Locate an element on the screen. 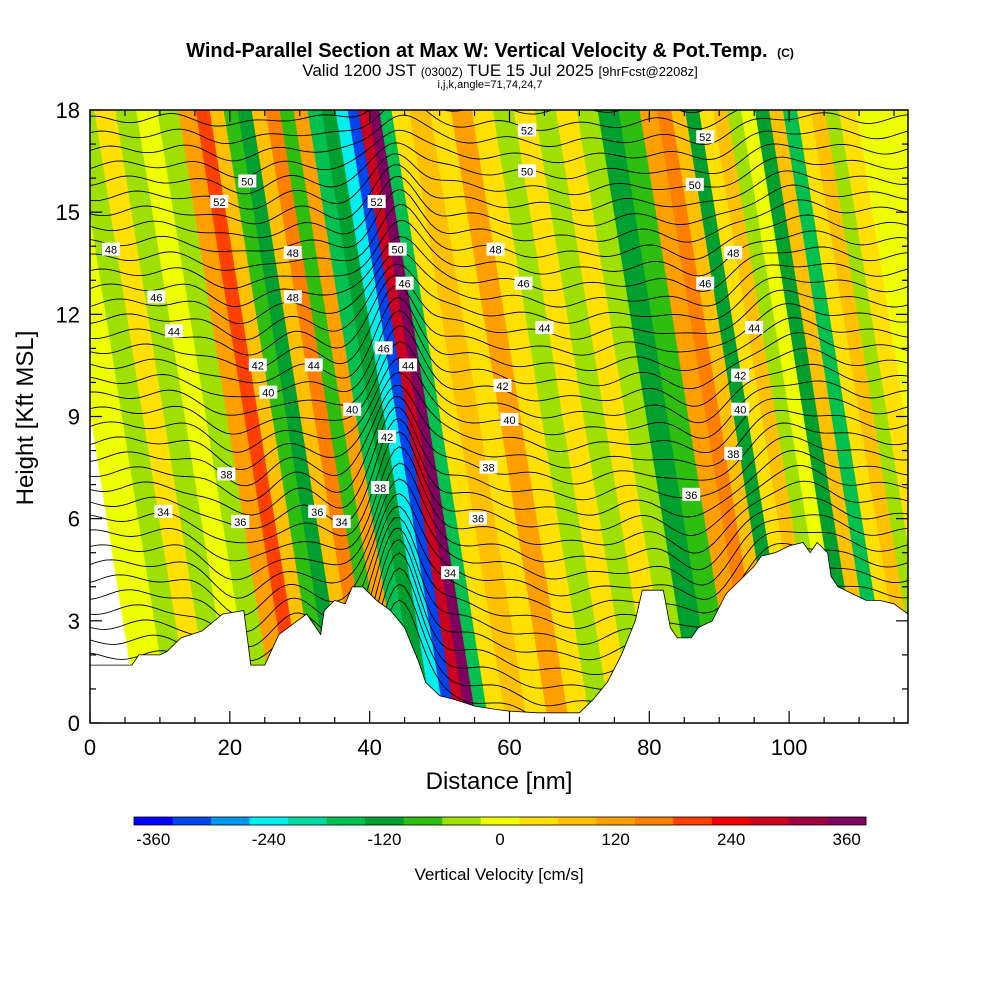 The image size is (1000, 1000). y-tick-label: 12 is located at coordinates (68, 314).